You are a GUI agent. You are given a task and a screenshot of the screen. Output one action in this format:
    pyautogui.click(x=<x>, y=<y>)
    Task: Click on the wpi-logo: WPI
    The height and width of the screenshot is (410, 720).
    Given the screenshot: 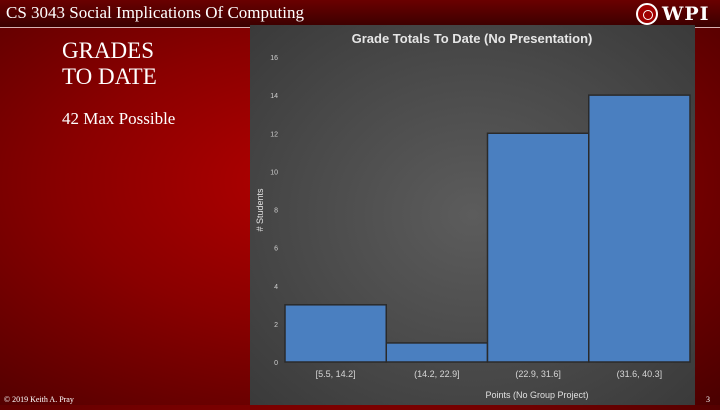 What is the action you would take?
    pyautogui.click(x=673, y=13)
    